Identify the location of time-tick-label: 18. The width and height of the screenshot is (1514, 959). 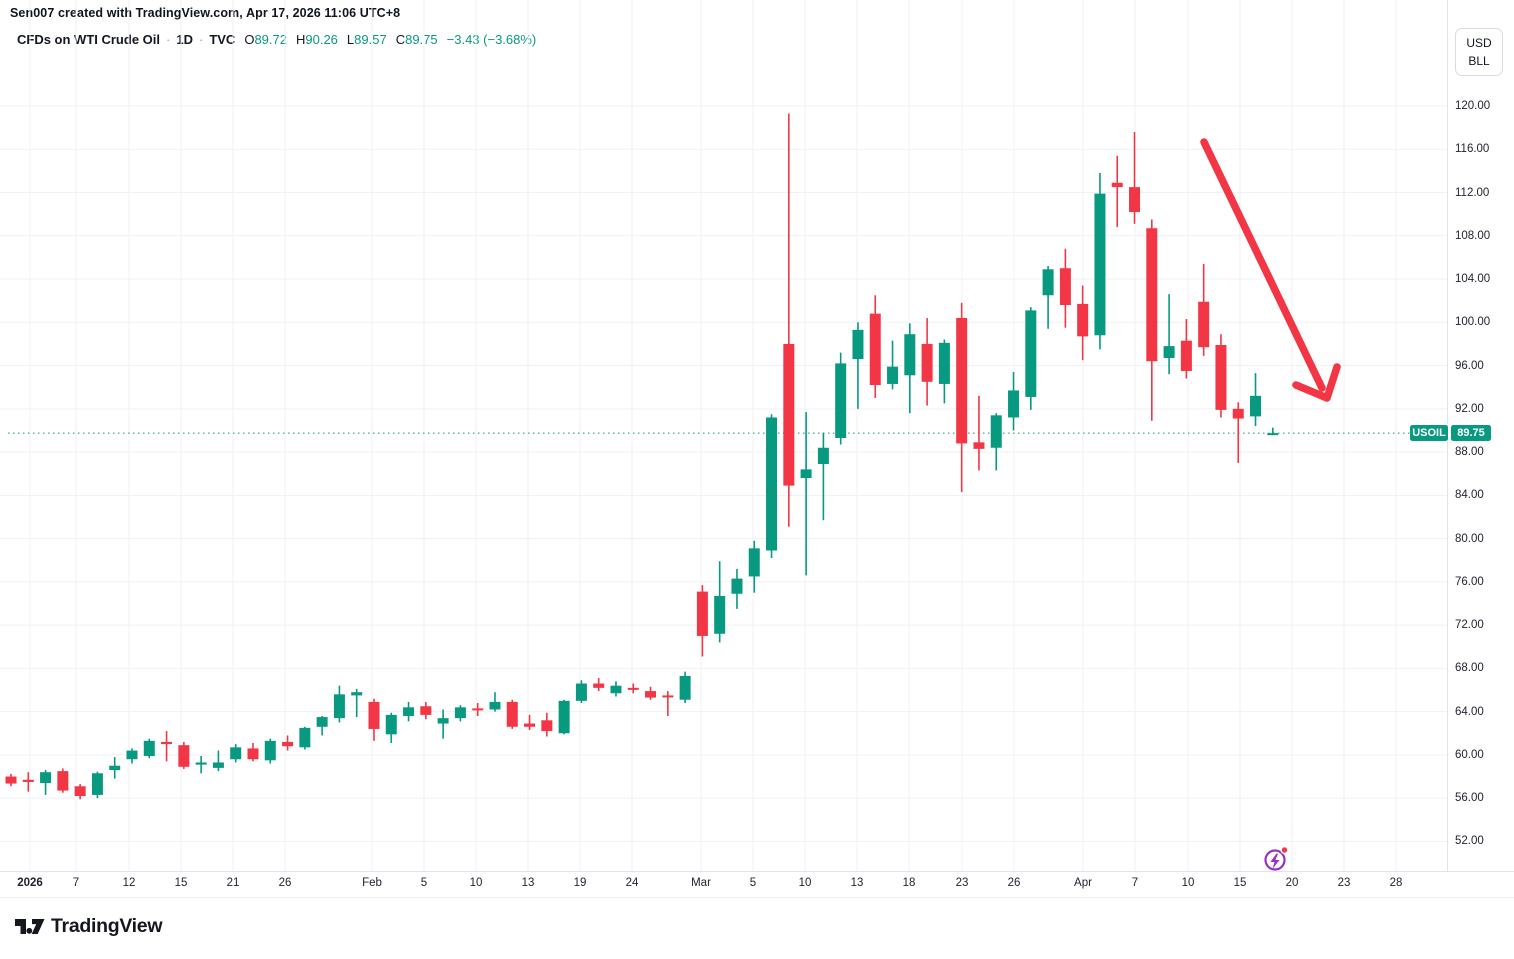
(909, 883).